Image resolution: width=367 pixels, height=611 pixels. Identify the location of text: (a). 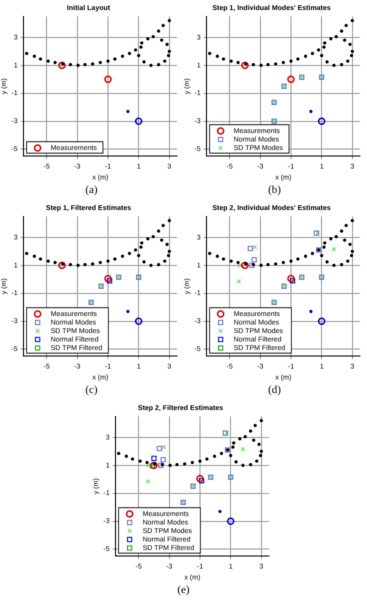
(91, 190).